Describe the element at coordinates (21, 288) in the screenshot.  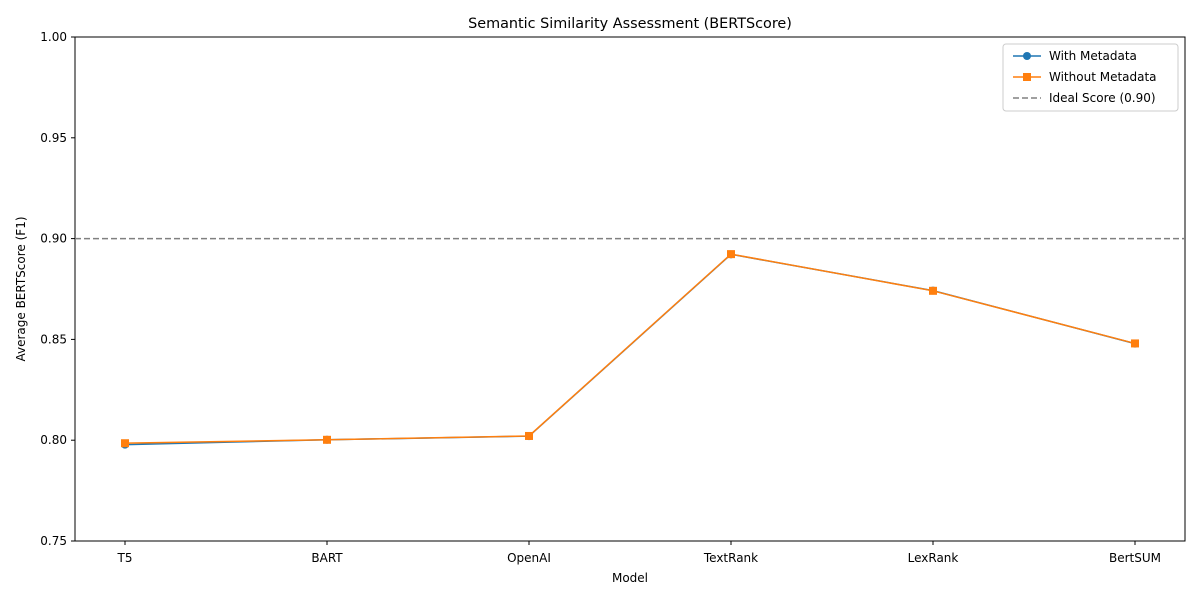
I see `y-axis-title: Average BERTScore (F1)` at that location.